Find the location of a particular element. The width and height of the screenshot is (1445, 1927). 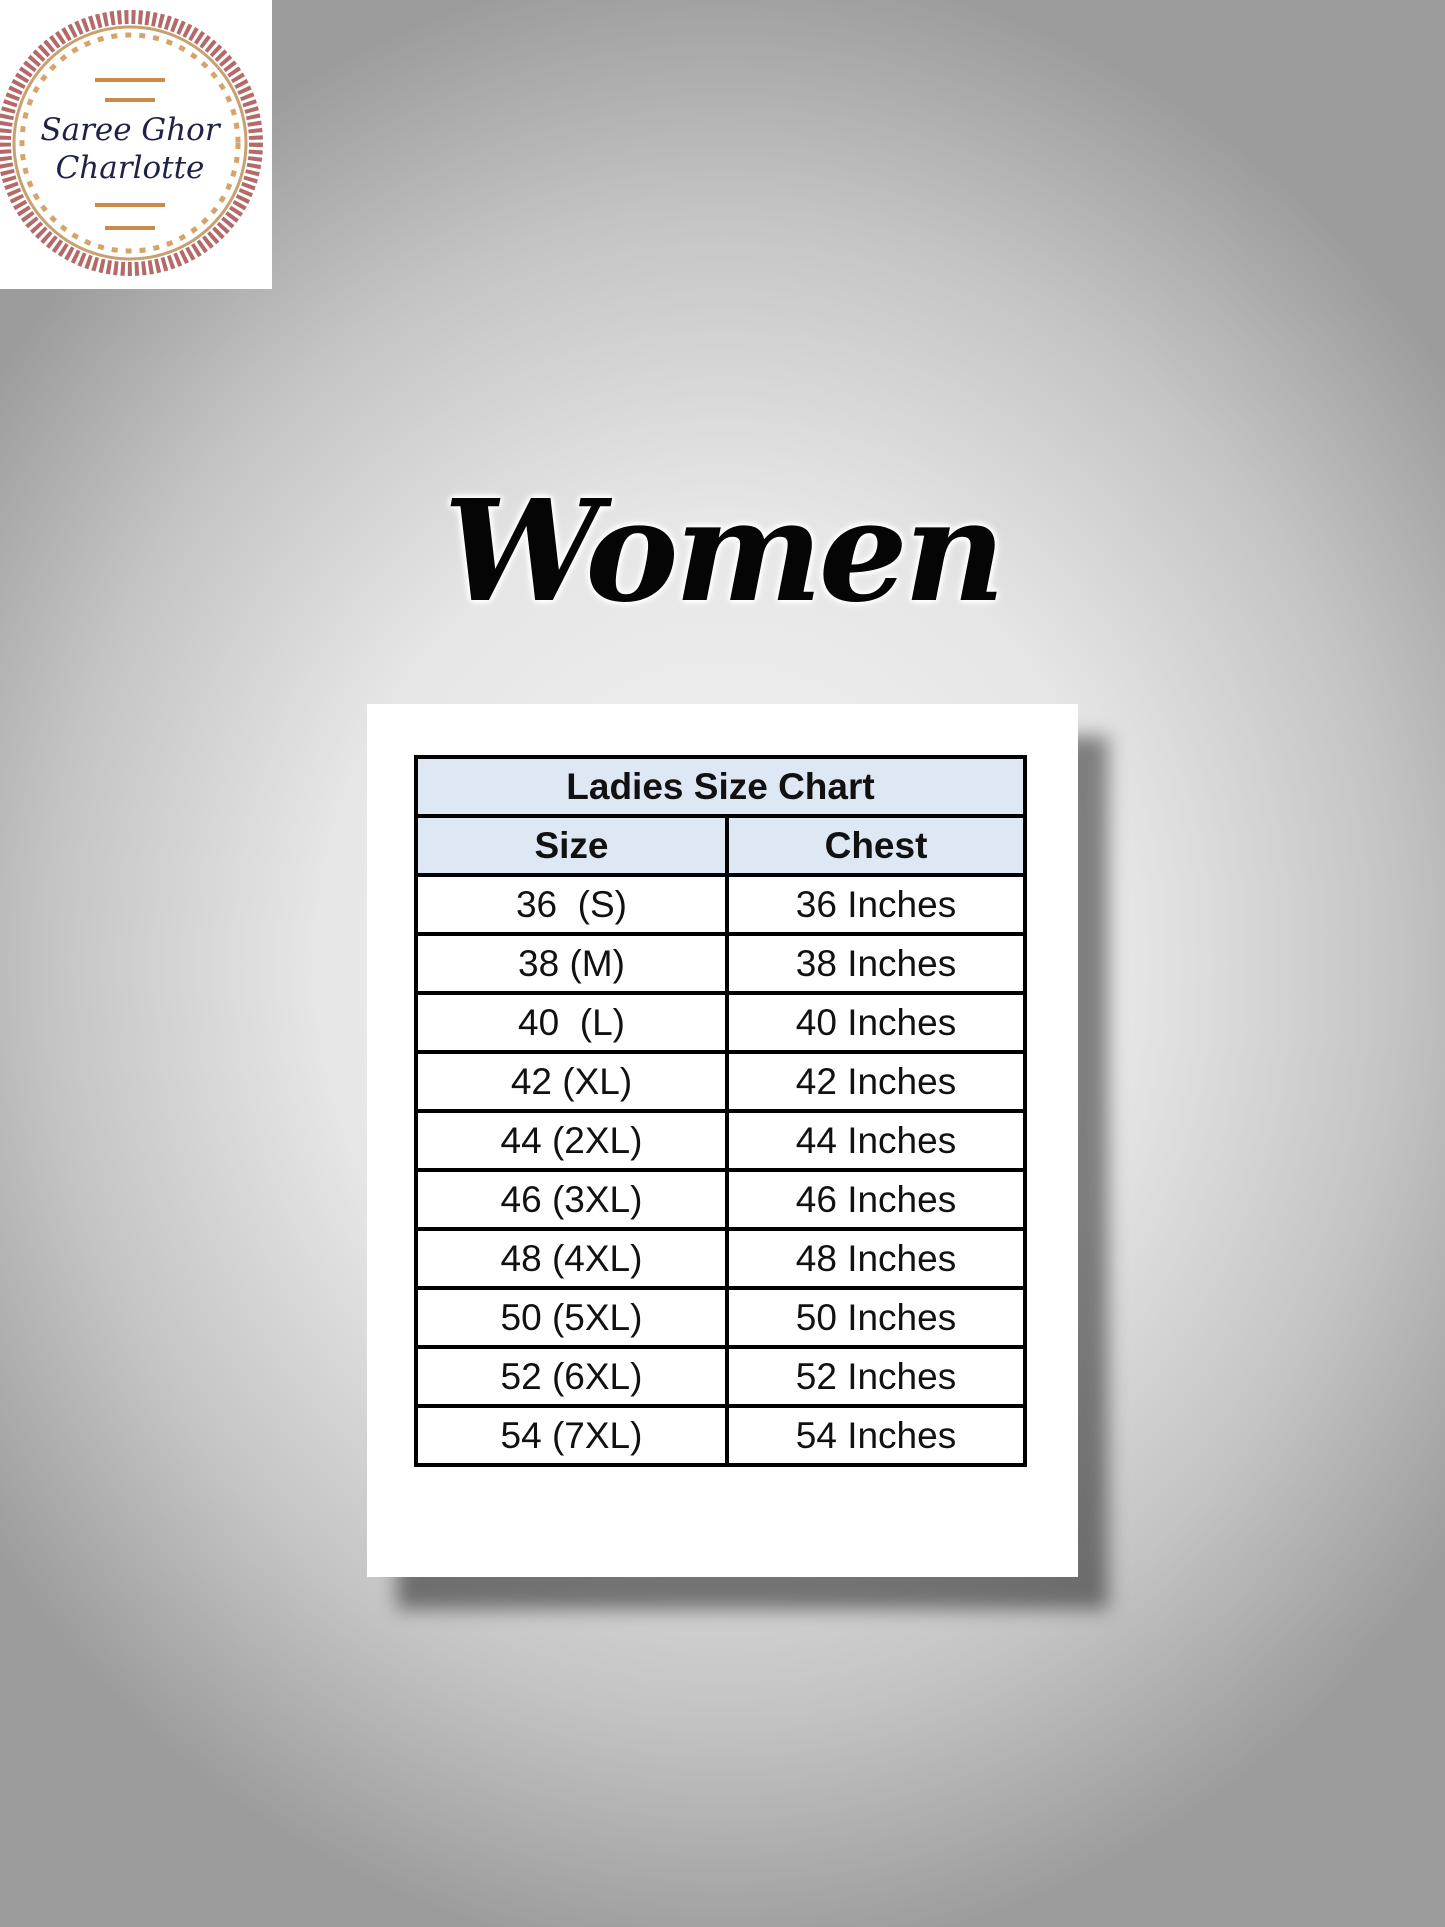

brand-logo: Saree Ghor Charlotte is located at coordinates (136, 144).